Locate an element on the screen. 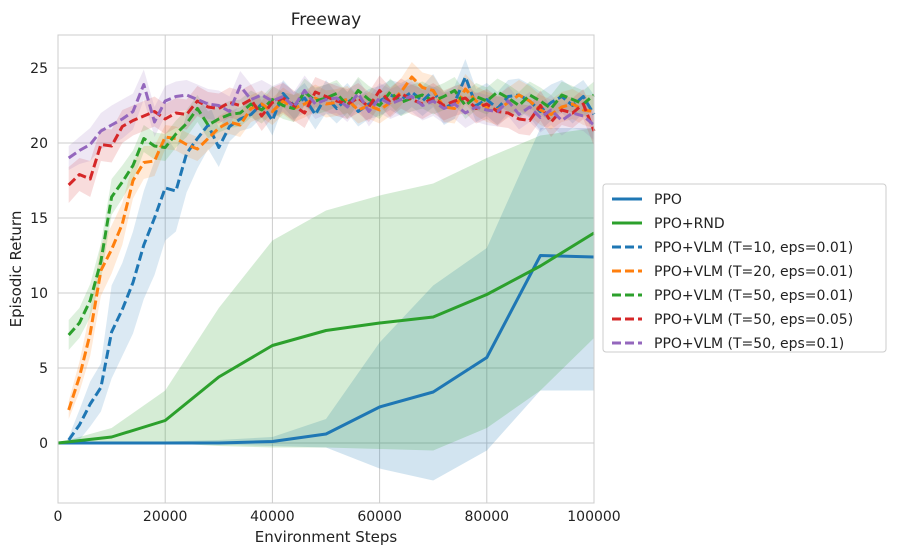 The width and height of the screenshot is (897, 556). x-tick-label: 100000 is located at coordinates (593, 517).